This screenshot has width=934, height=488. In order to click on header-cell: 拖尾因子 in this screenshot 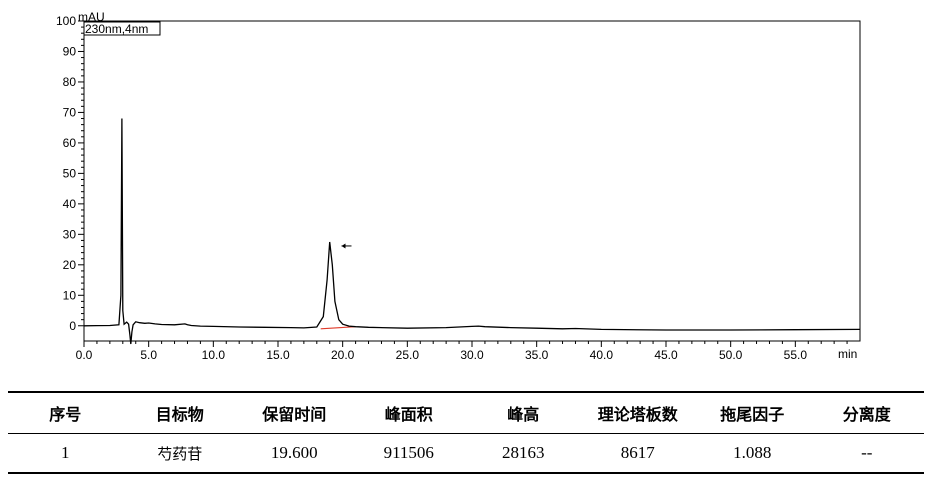, I will do `click(752, 412)`.